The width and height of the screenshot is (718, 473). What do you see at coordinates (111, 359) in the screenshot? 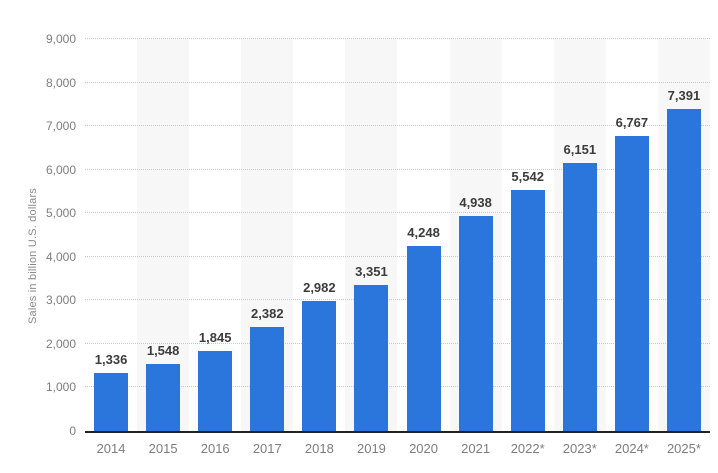
I see `bar-value-label: 1,336` at bounding box center [111, 359].